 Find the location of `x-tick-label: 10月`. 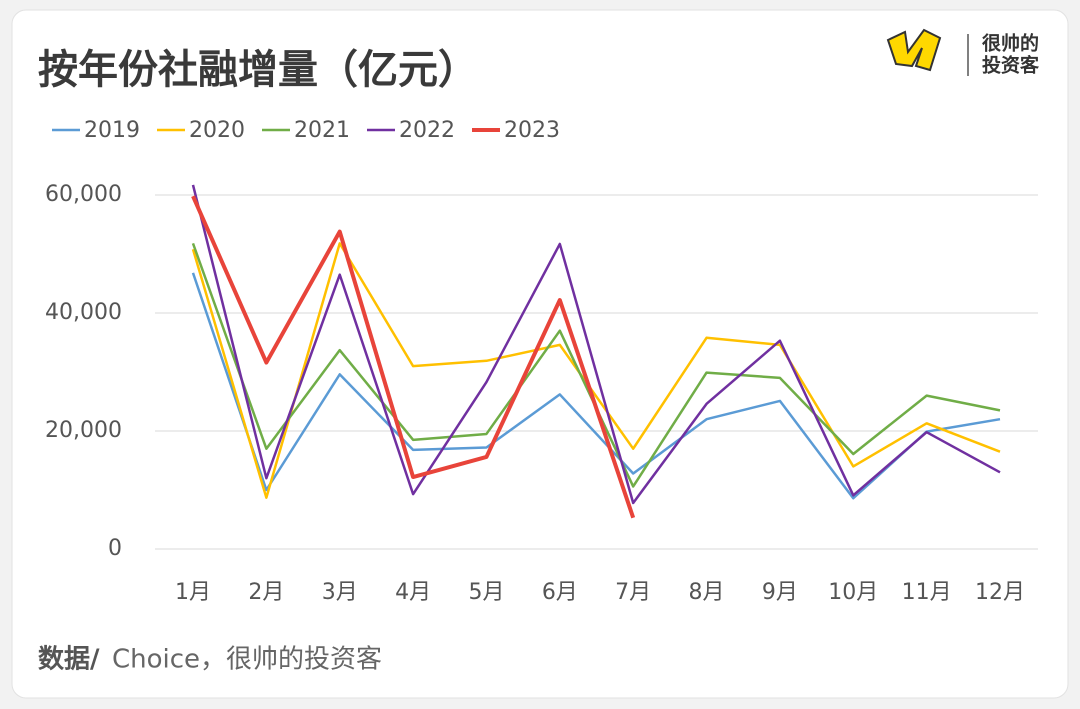

x-tick-label: 10月 is located at coordinates (853, 592).